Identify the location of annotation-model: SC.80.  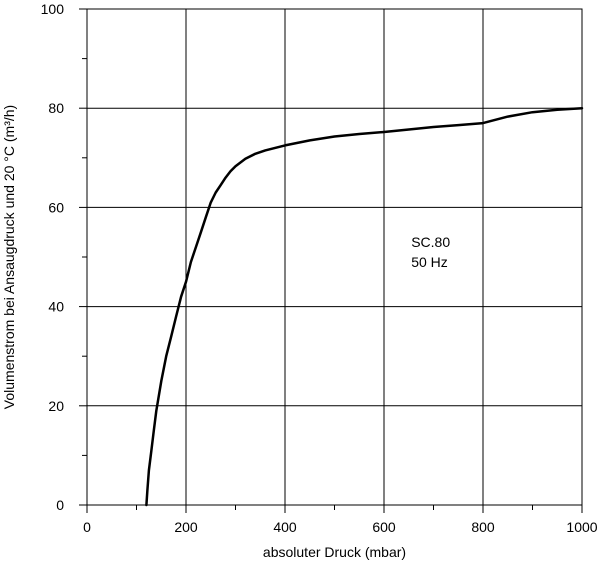
(430, 242).